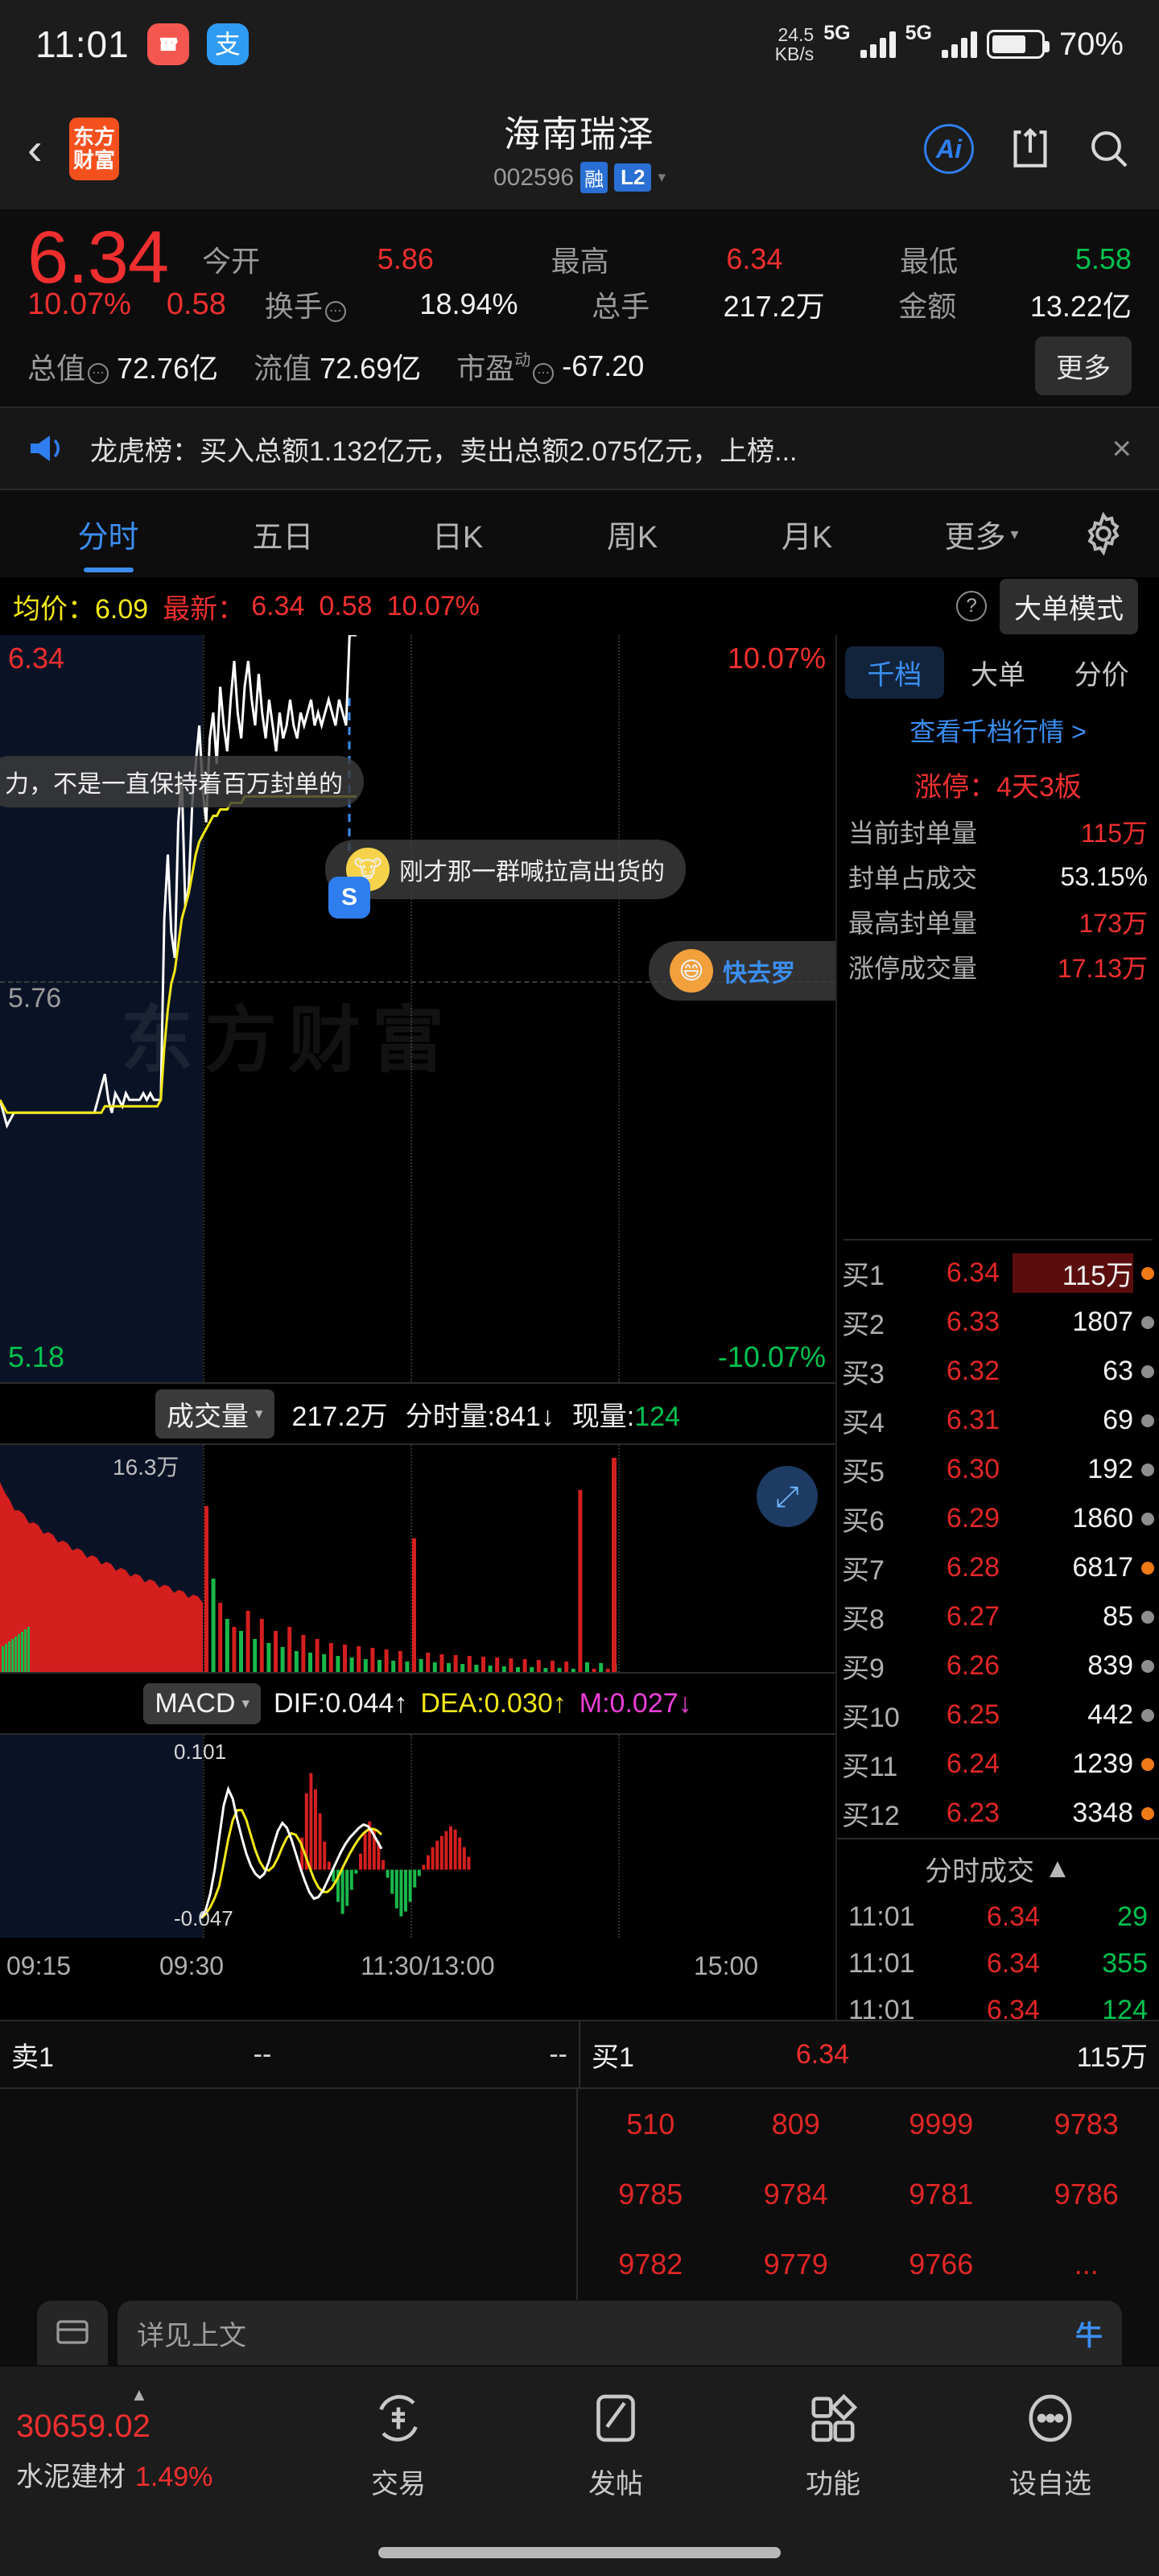  Describe the element at coordinates (941, 2123) in the screenshot. I see `order-cell: 9999` at that location.